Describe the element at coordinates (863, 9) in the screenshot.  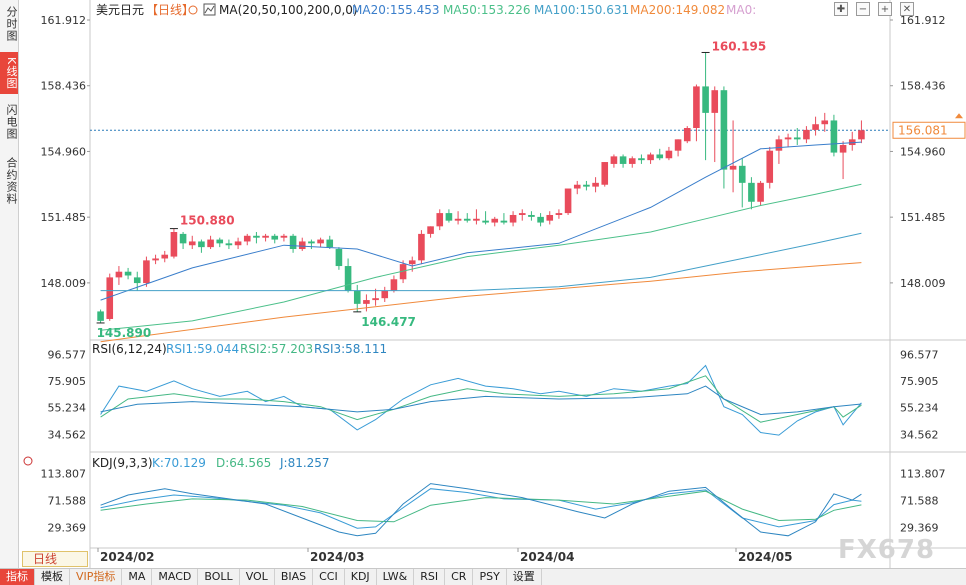
I see `minus-icon: −` at that location.